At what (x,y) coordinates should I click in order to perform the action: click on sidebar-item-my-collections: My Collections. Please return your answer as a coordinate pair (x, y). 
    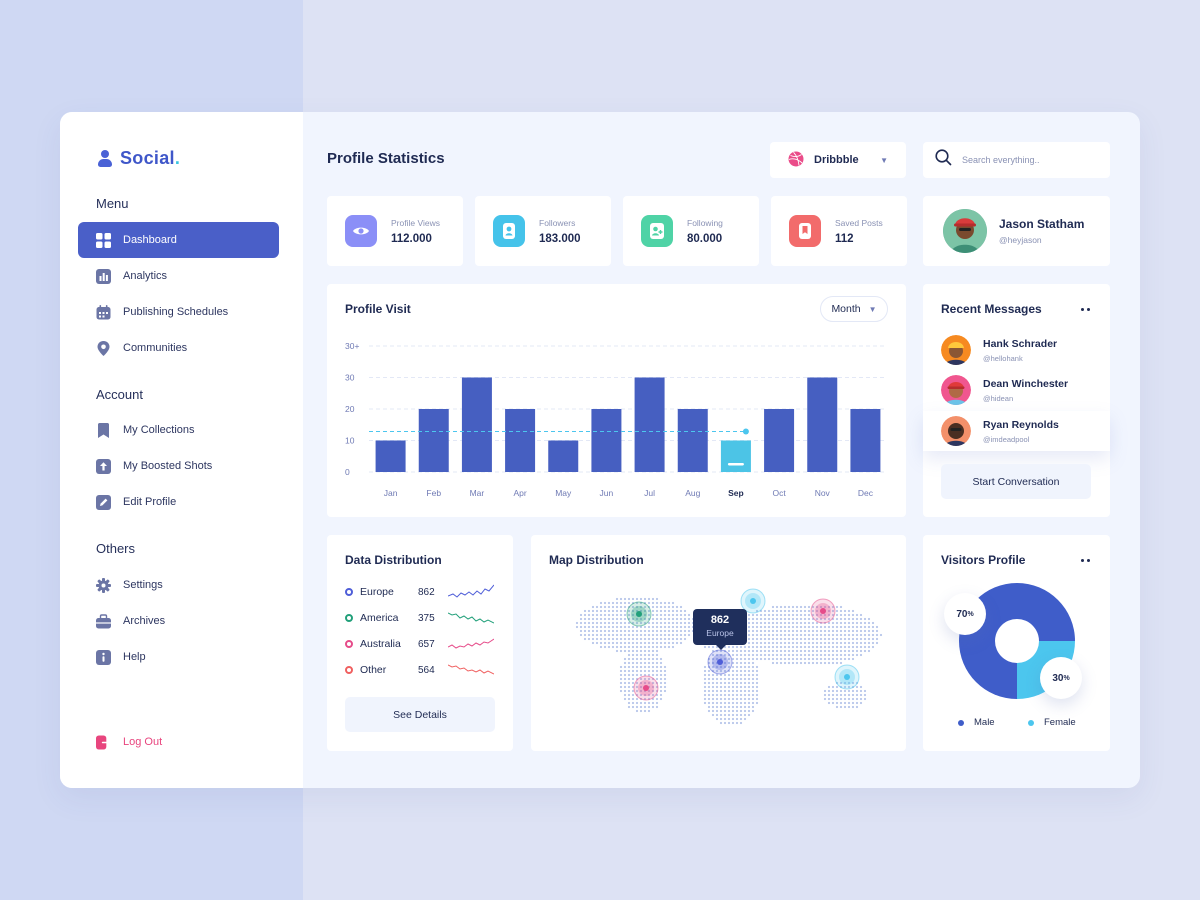
    Looking at the image, I should click on (178, 430).